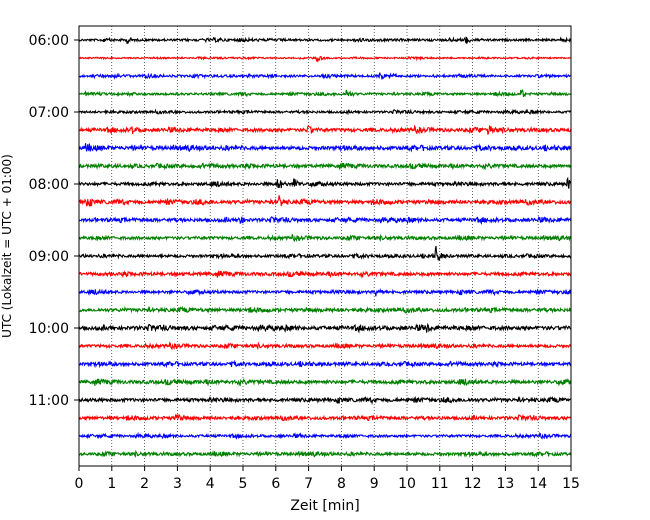  Describe the element at coordinates (505, 484) in the screenshot. I see `x-tick-label: 13` at that location.